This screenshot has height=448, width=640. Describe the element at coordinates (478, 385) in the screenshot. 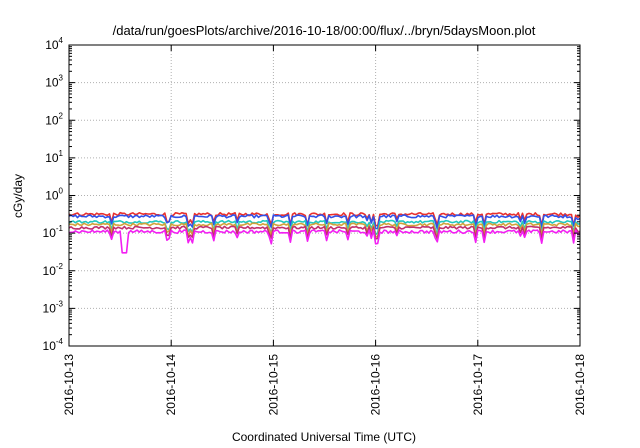

I see `x-tick-label: 2016-10-17` at that location.